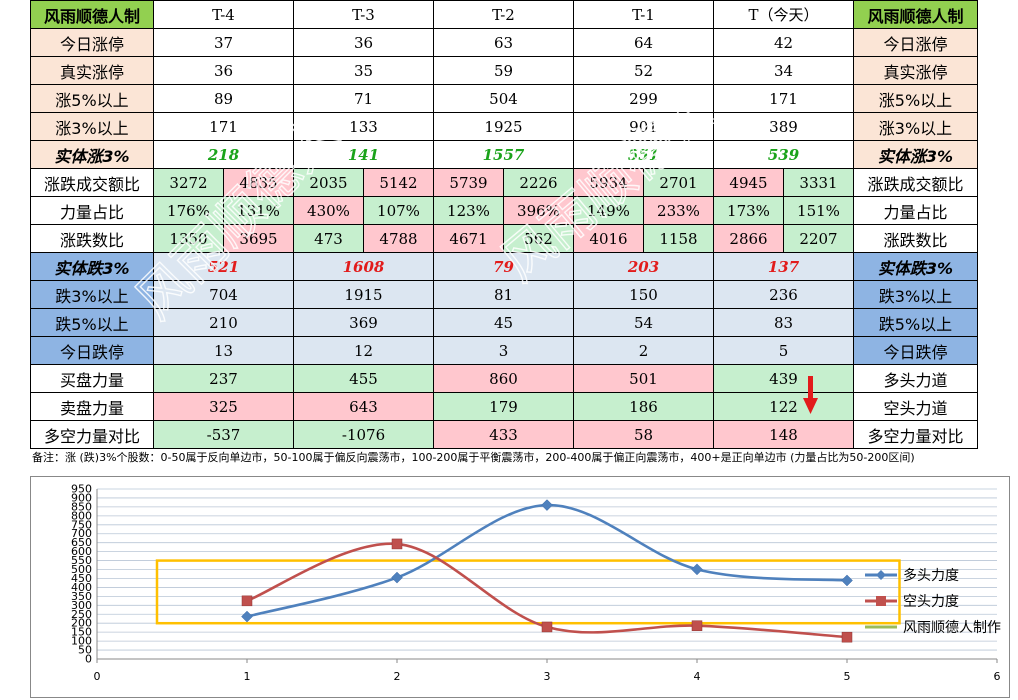 The image size is (1018, 700). What do you see at coordinates (363, 154) in the screenshot?
I see `row-value: 141` at bounding box center [363, 154].